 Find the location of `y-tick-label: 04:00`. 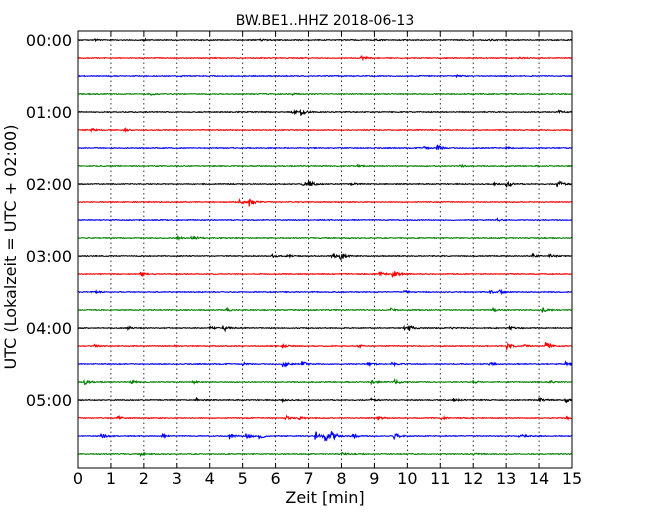

y-tick-label: 04:00 is located at coordinates (49, 328).